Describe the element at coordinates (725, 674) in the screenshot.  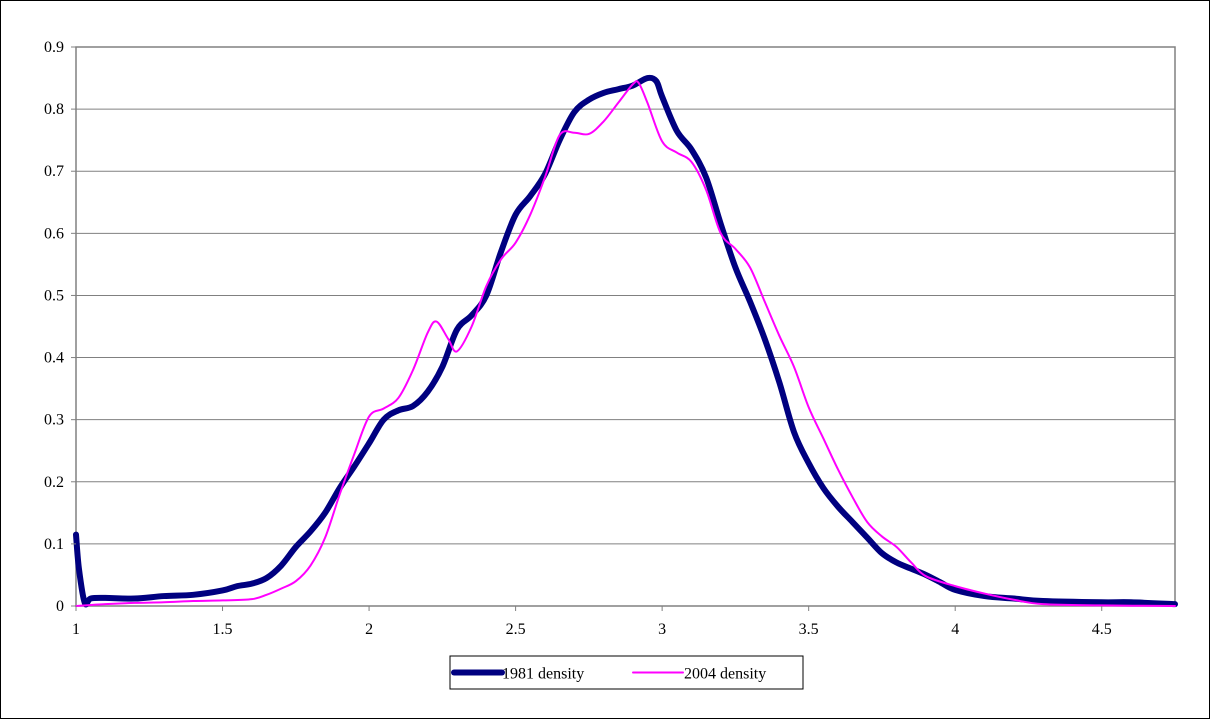
I see `legend-label-2004: 2004 density` at that location.